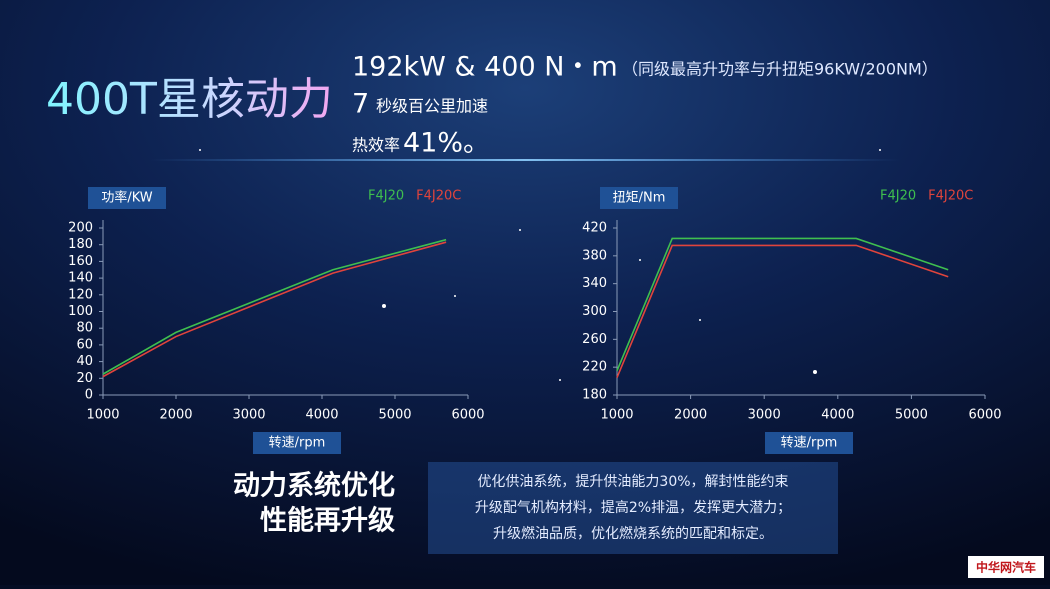  I want to click on y-tick-label: 80, so click(84, 328).